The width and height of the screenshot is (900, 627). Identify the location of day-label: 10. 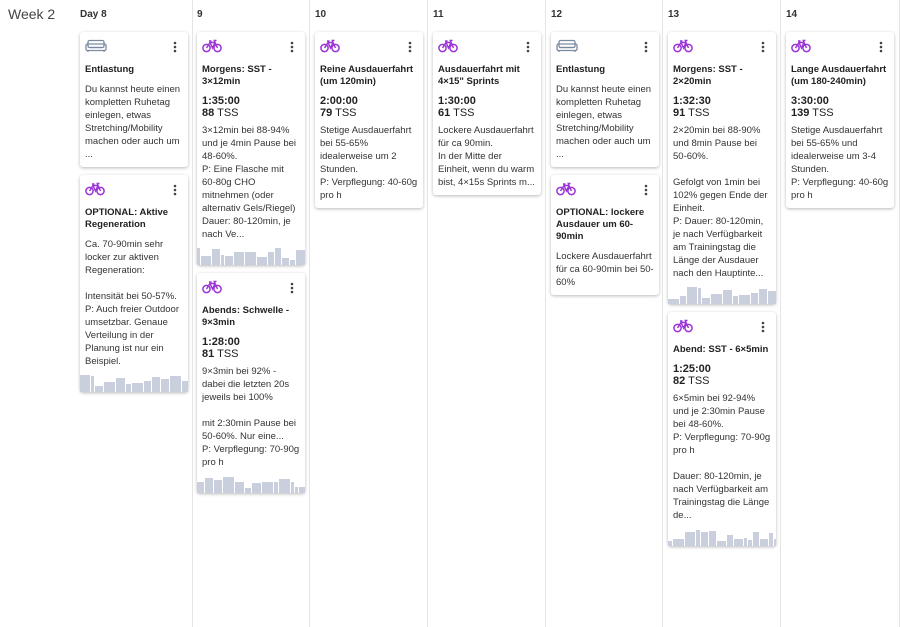
(321, 14).